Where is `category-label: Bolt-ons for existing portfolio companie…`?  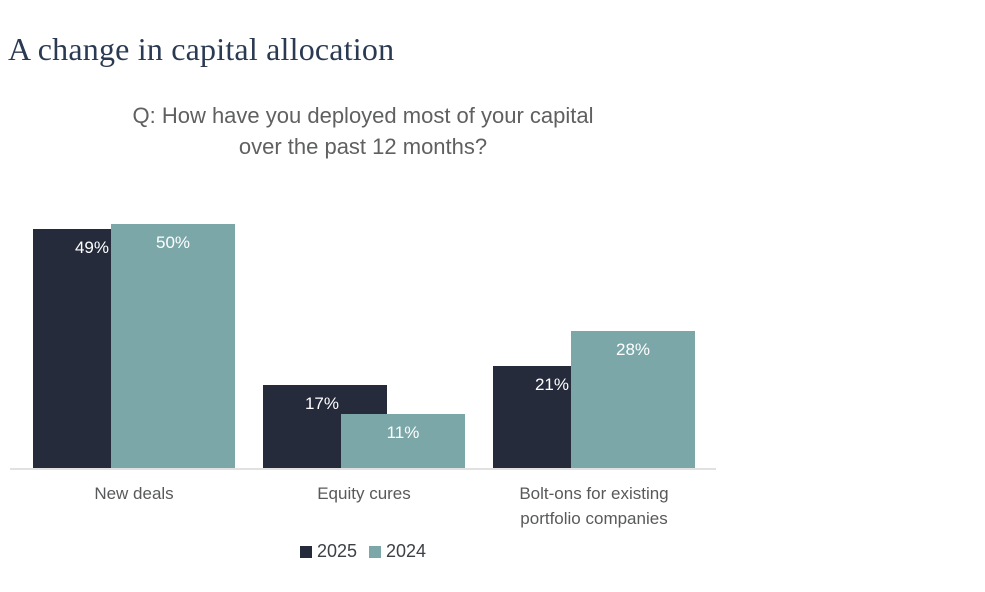
category-label: Bolt-ons for existing portfolio companie… is located at coordinates (594, 506).